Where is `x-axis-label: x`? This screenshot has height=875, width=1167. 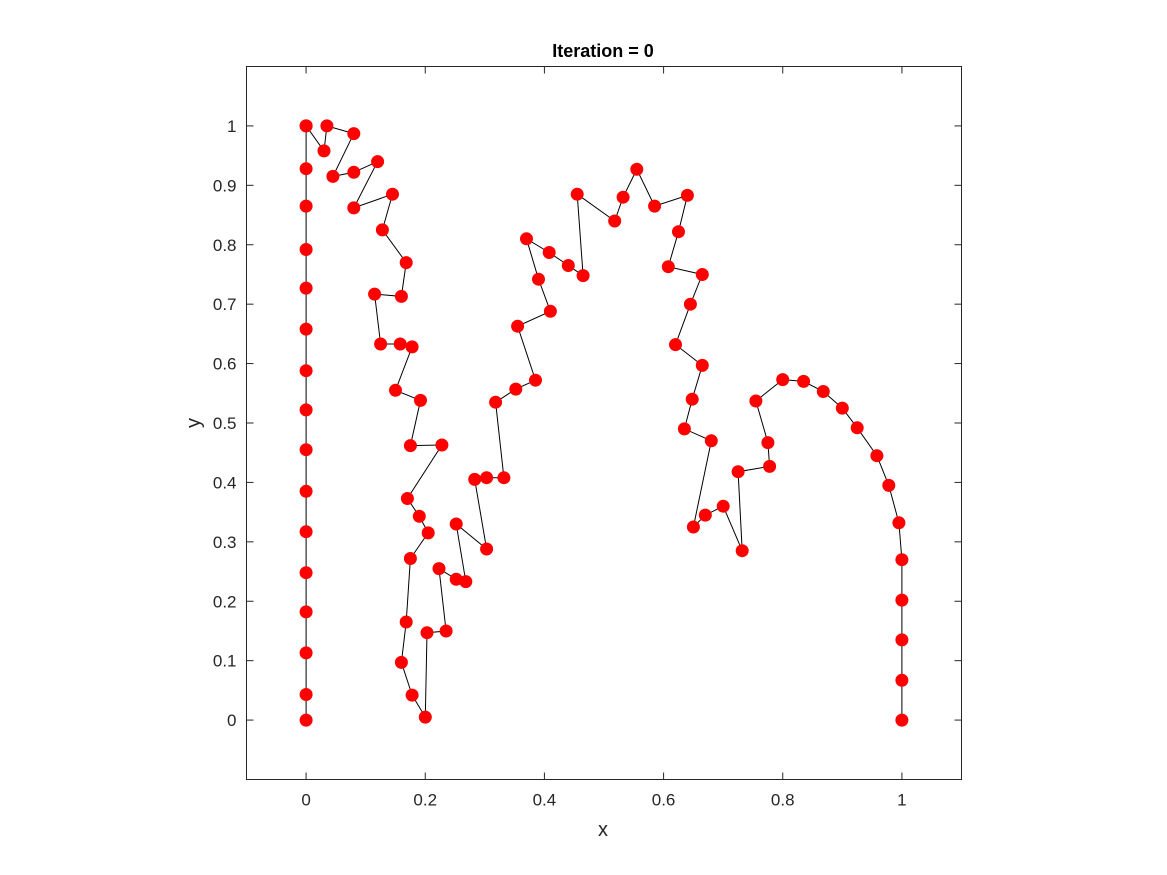
x-axis-label: x is located at coordinates (603, 830).